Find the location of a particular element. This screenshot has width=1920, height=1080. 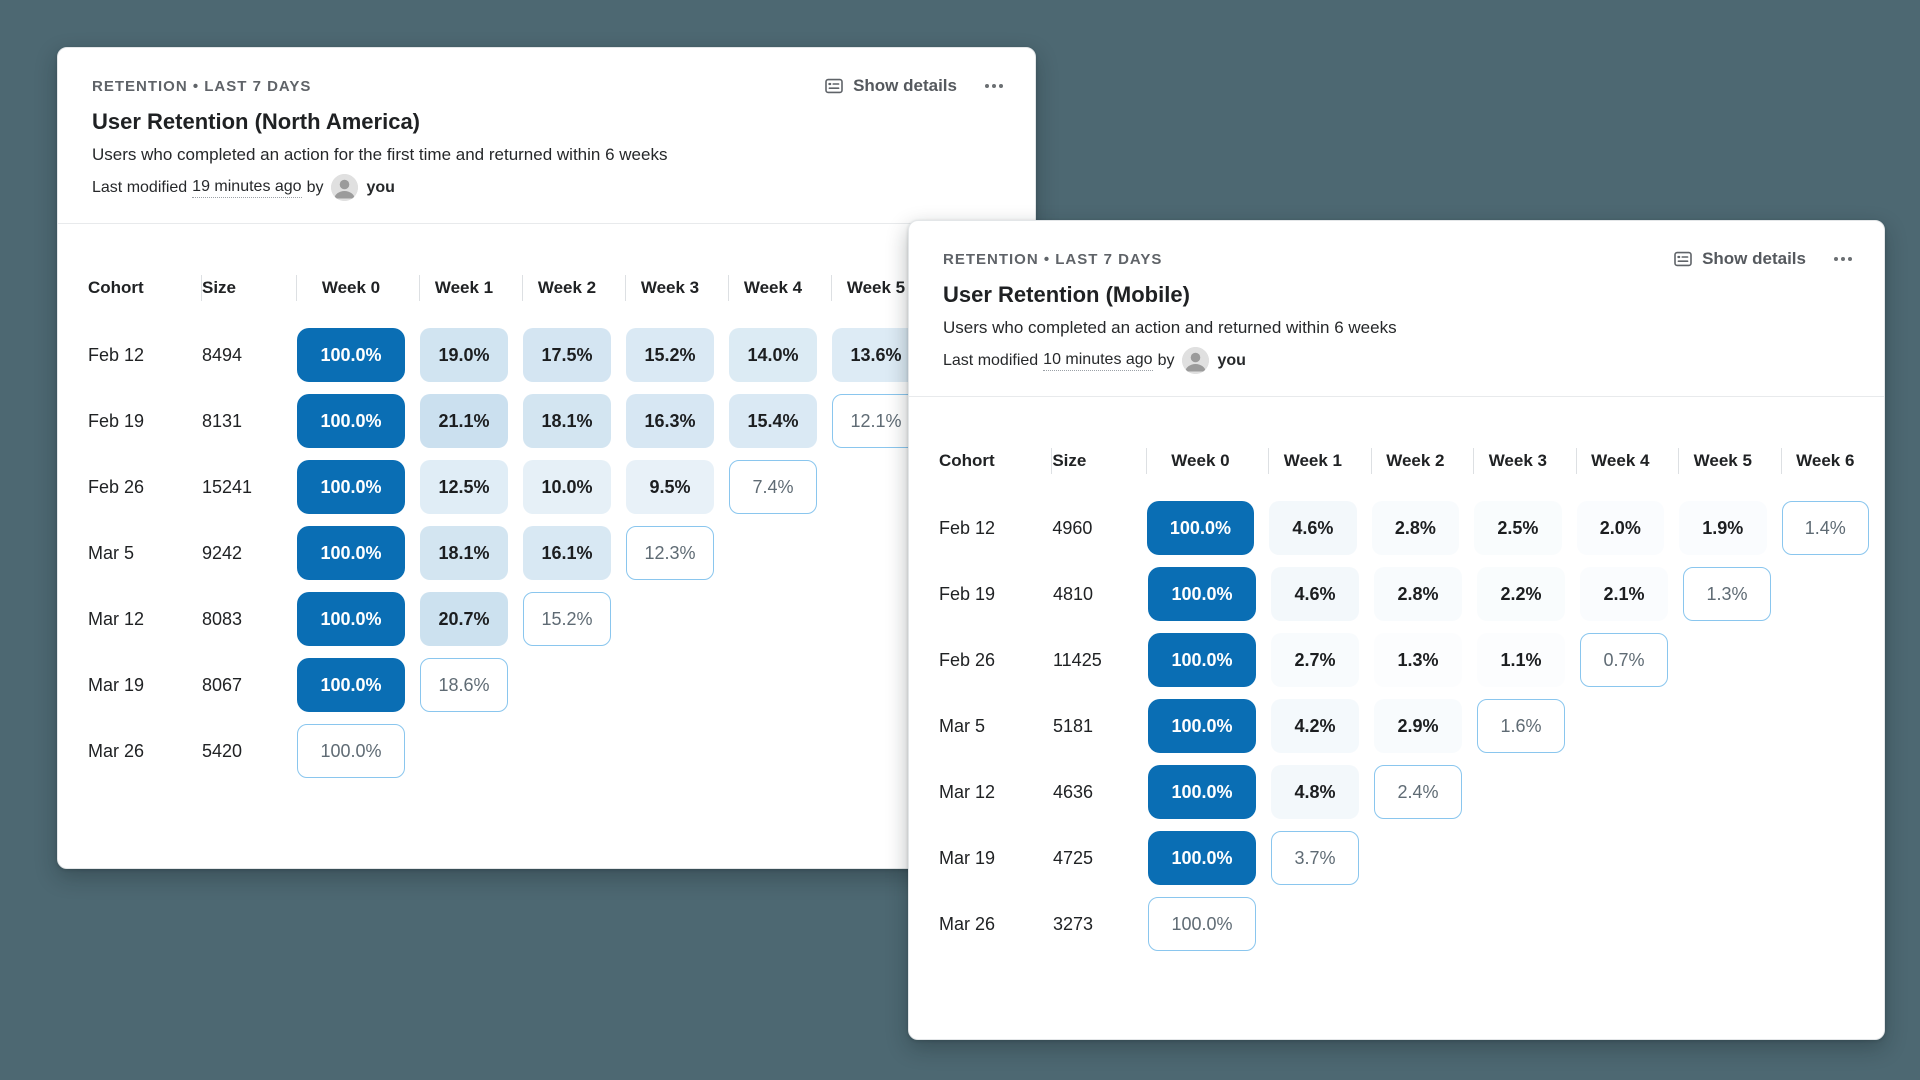

cohort-row-mar-26: Mar 26 5420 100.0% is located at coordinates (561, 751).